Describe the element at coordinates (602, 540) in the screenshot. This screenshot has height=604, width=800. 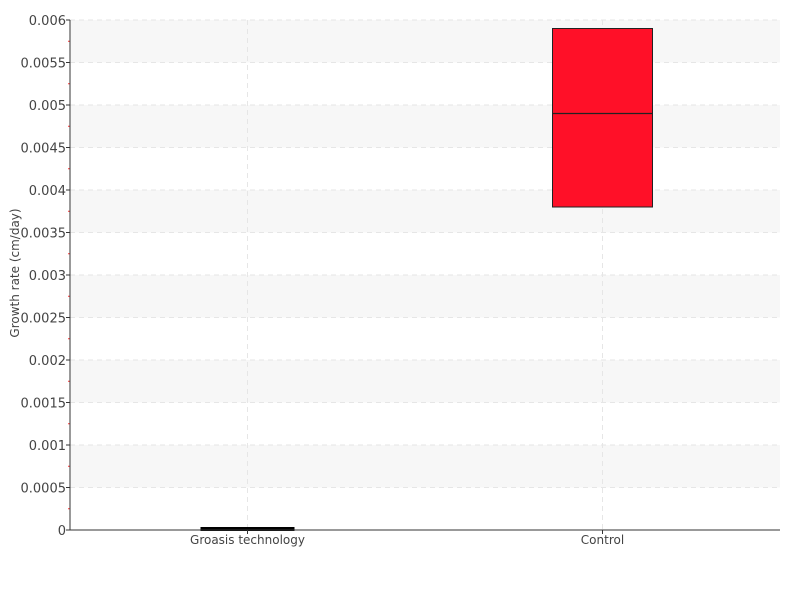
I see `x-tick-label: Control` at that location.